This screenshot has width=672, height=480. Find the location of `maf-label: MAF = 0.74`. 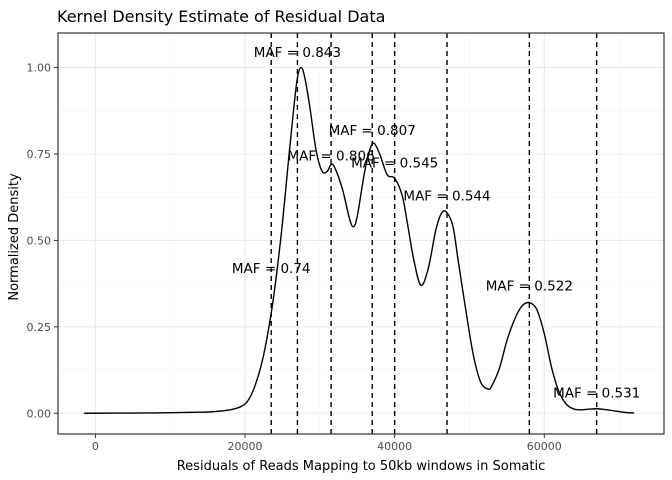

maf-label: MAF = 0.74 is located at coordinates (271, 269).